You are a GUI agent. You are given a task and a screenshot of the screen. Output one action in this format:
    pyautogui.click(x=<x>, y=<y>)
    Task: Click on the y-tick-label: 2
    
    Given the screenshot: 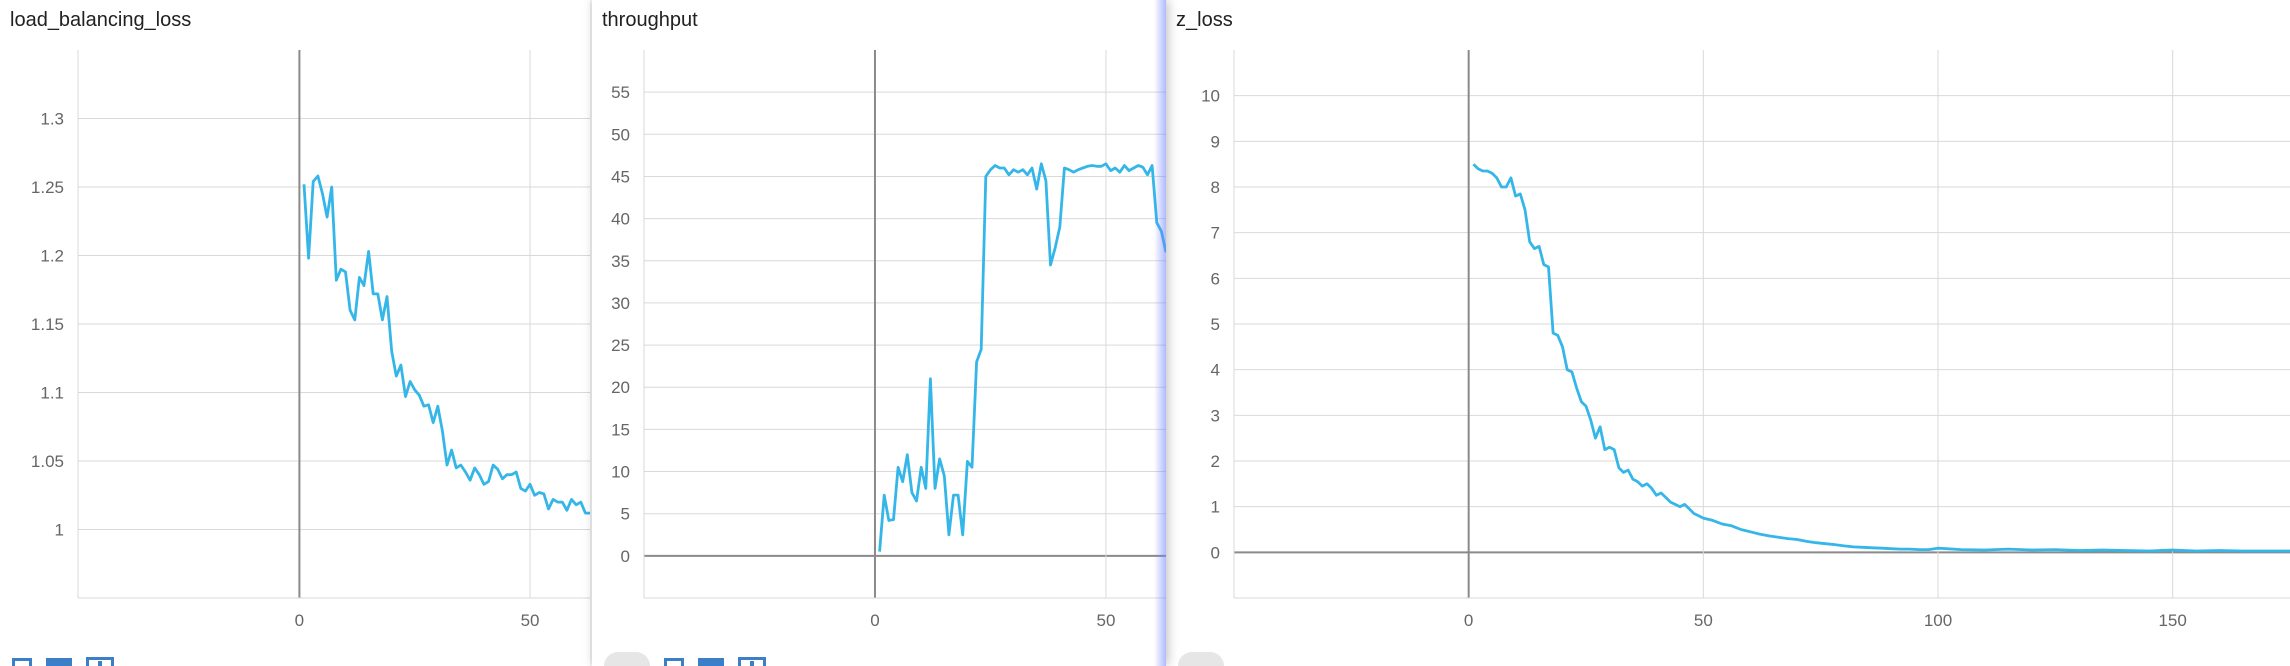 What is the action you would take?
    pyautogui.click(x=1215, y=461)
    